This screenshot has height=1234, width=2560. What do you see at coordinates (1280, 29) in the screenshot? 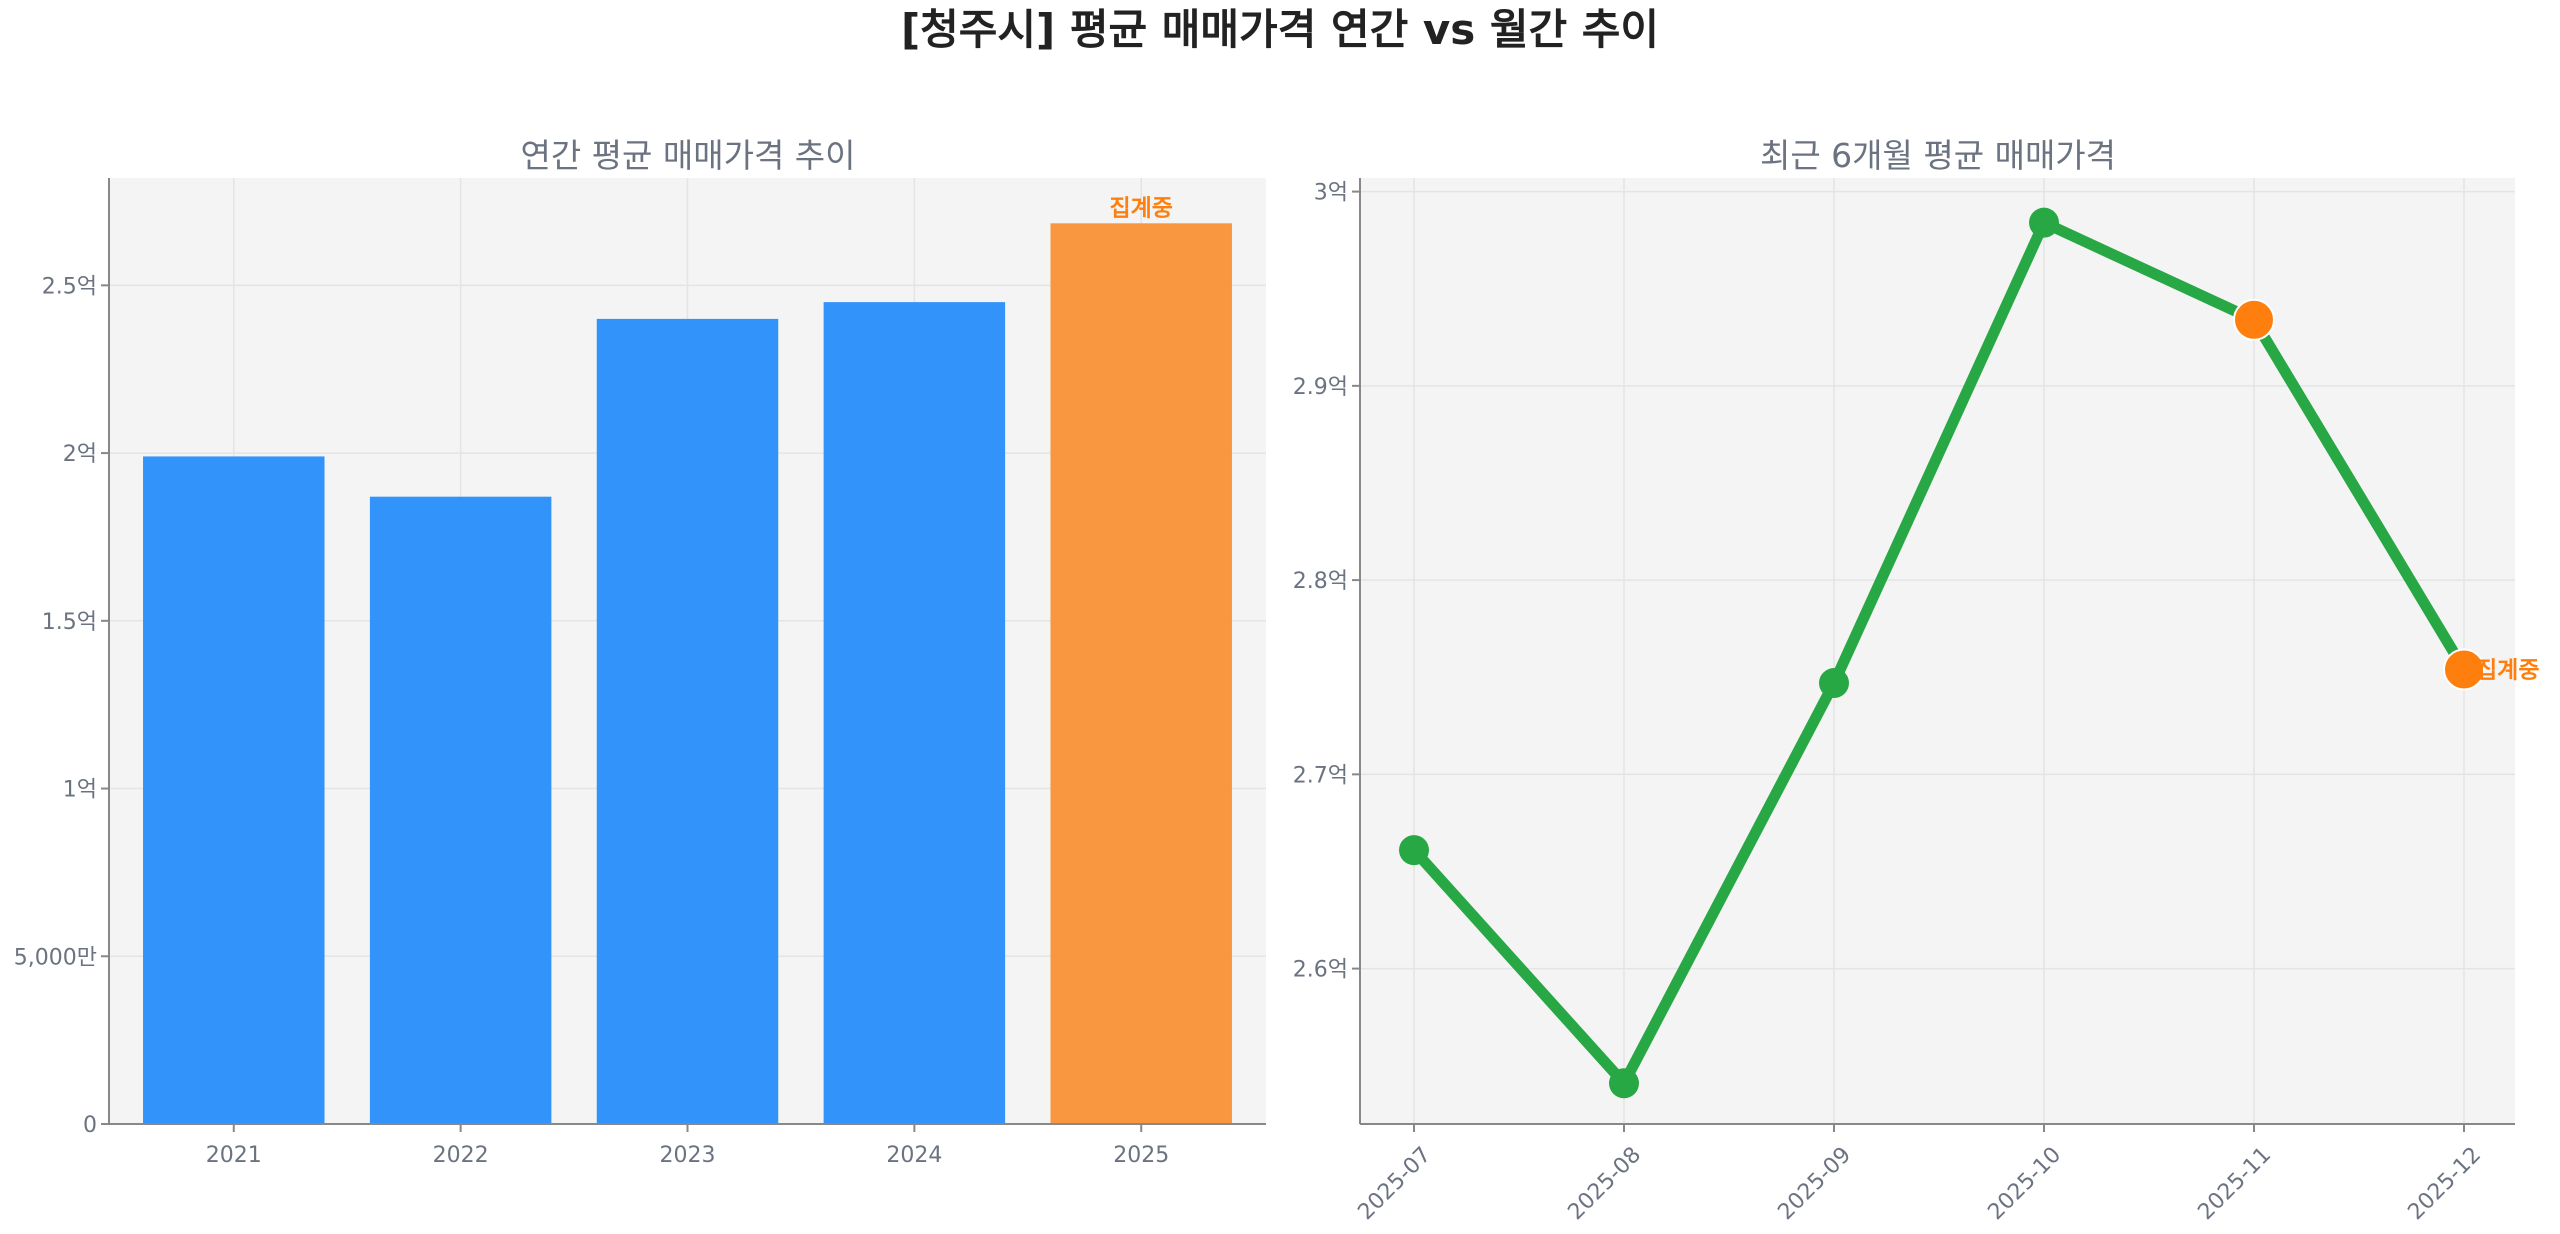
I see `figure-title: [청주시] 평균 매매가격 연간 vs 월간 추이` at bounding box center [1280, 29].